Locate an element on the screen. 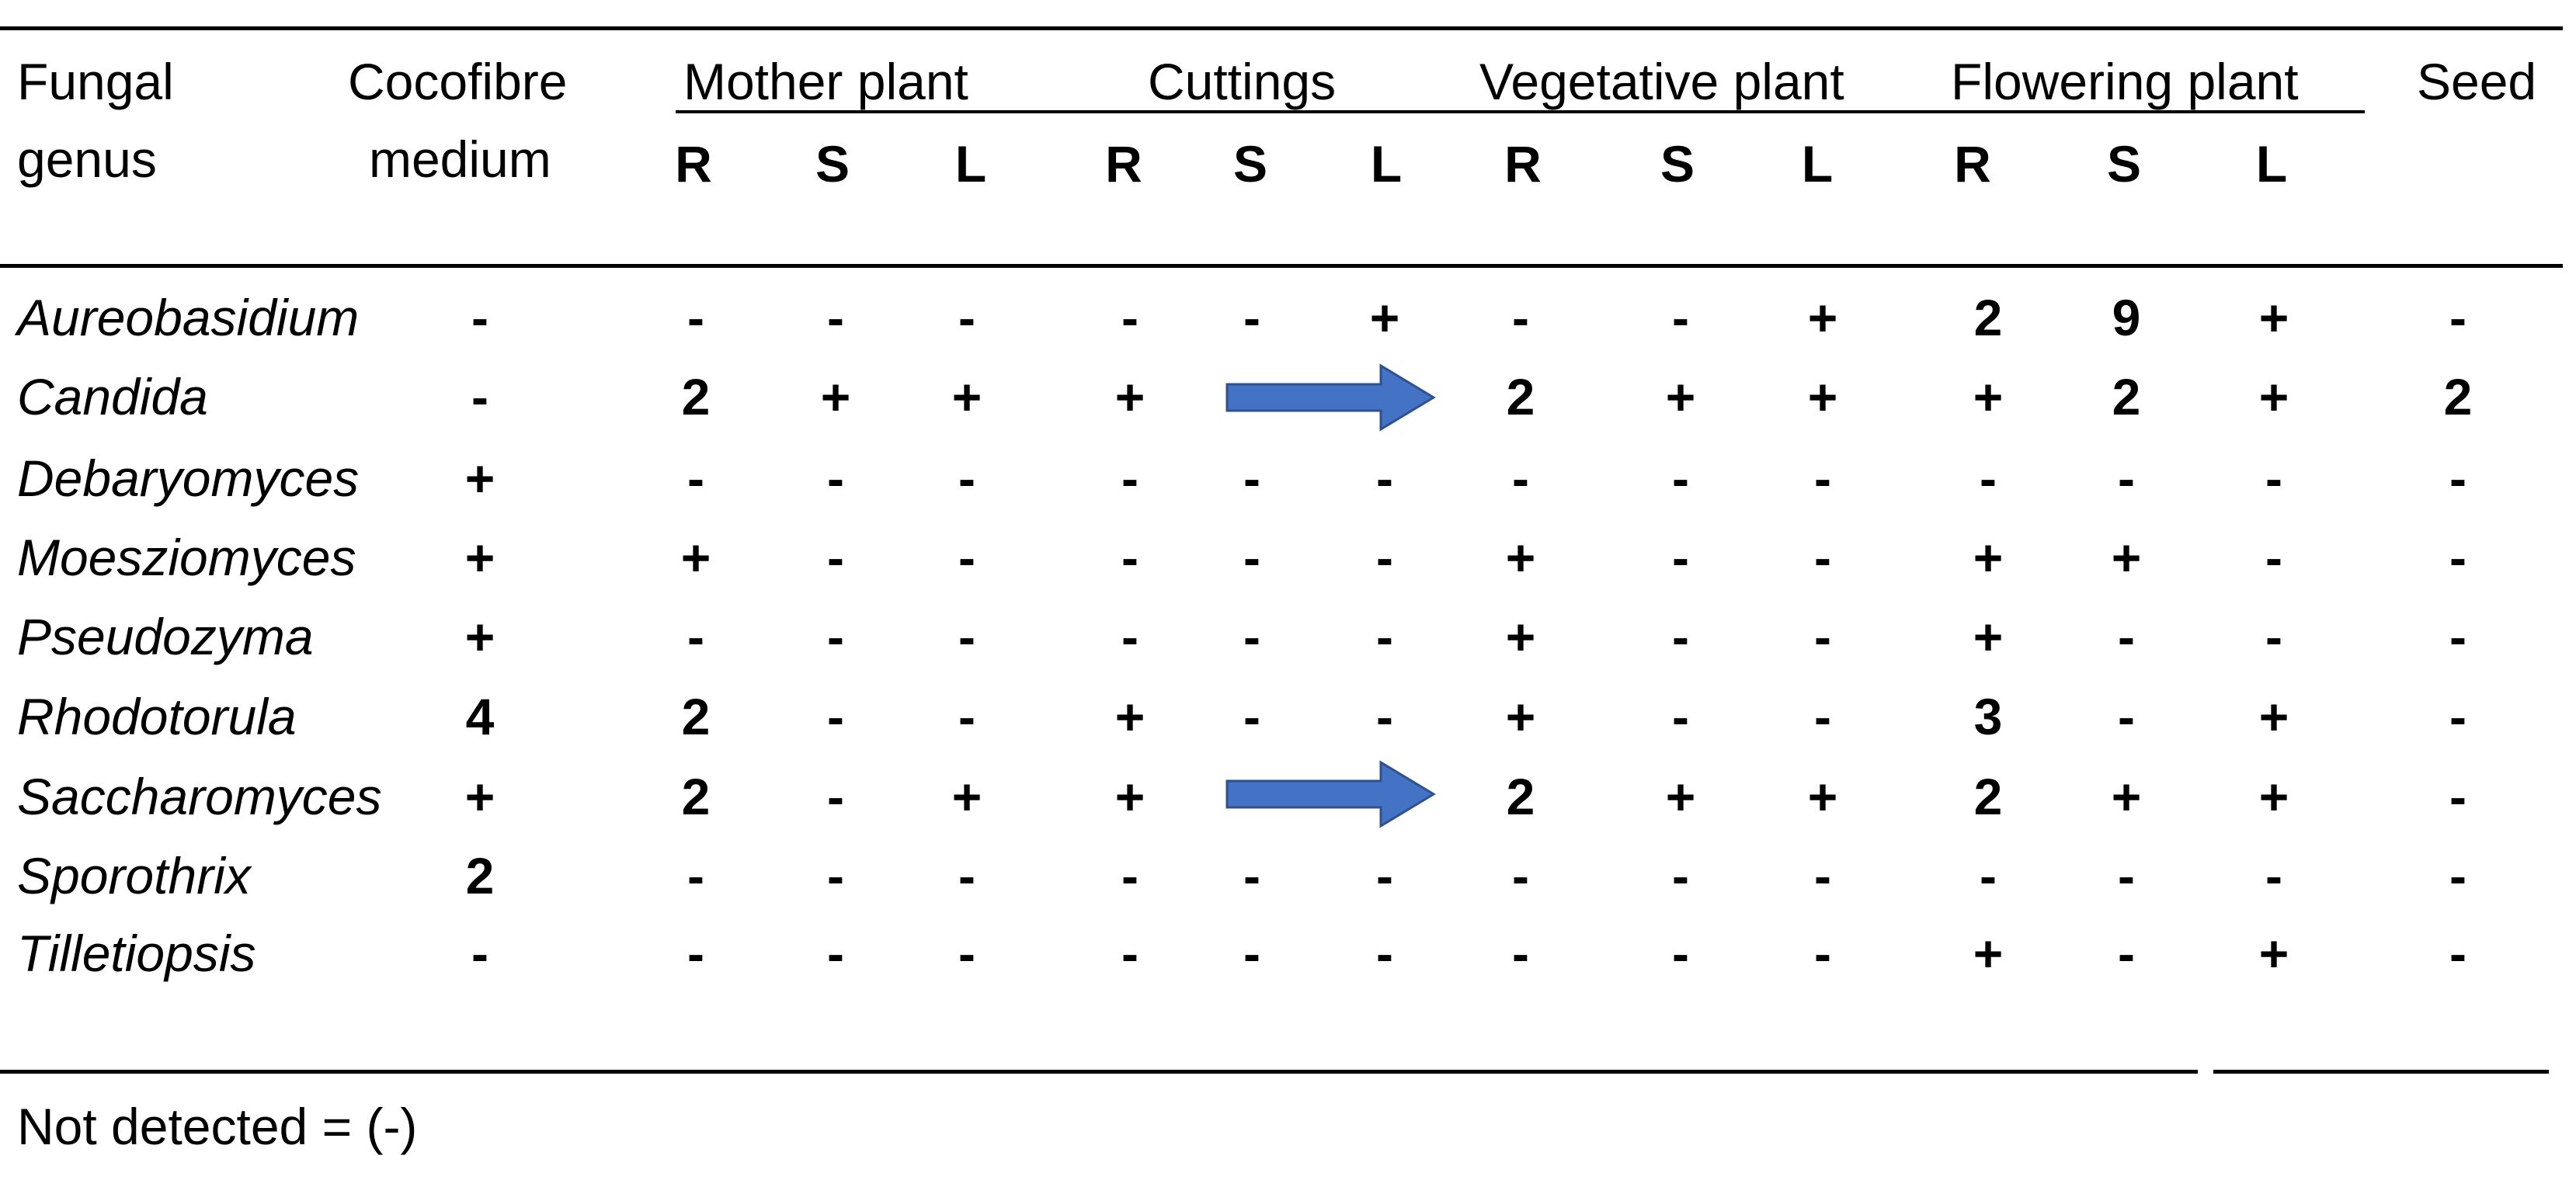 The width and height of the screenshot is (2576, 1180). group-cuttings: Cuttings is located at coordinates (1242, 81).